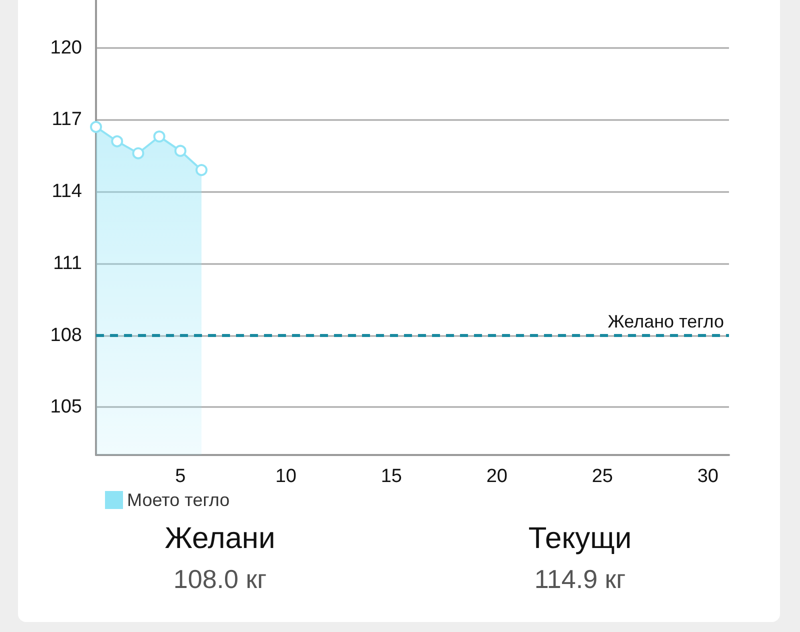 The height and width of the screenshot is (632, 800). I want to click on text: 108.0 кг, so click(220, 579).